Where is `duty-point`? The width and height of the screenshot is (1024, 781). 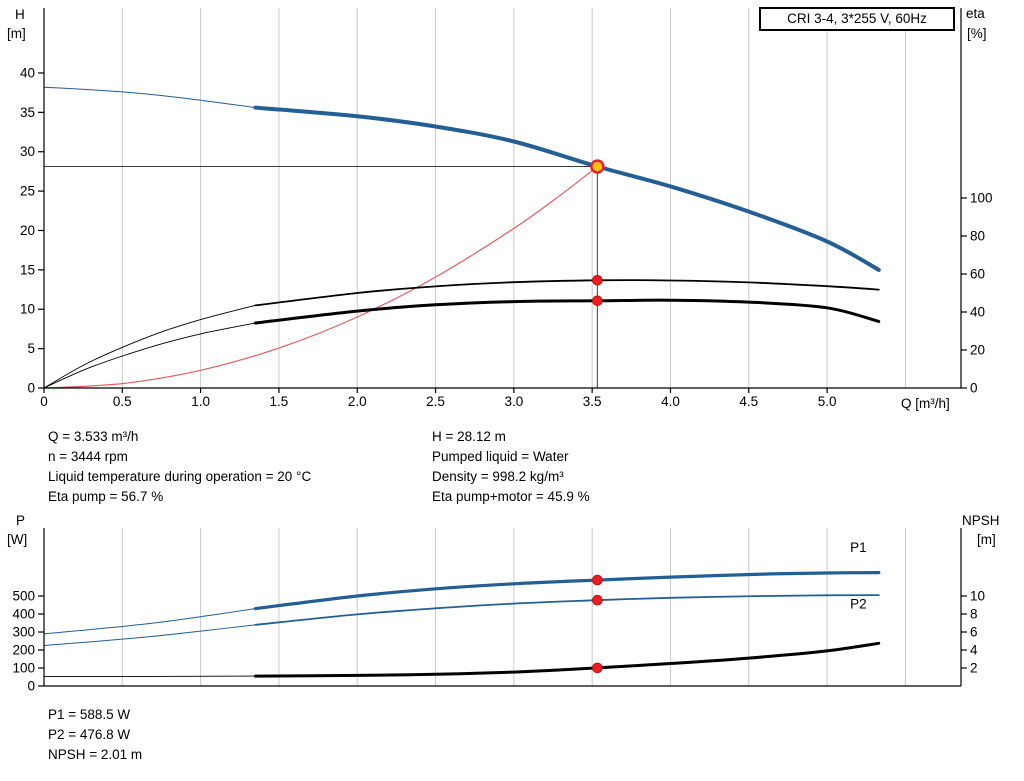
duty-point is located at coordinates (597, 166).